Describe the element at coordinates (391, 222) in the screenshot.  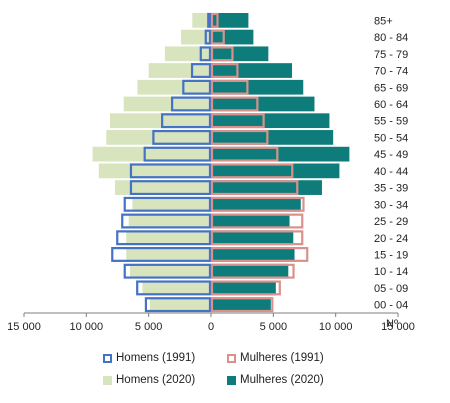
I see `y-tick-label: 25 - 29` at that location.